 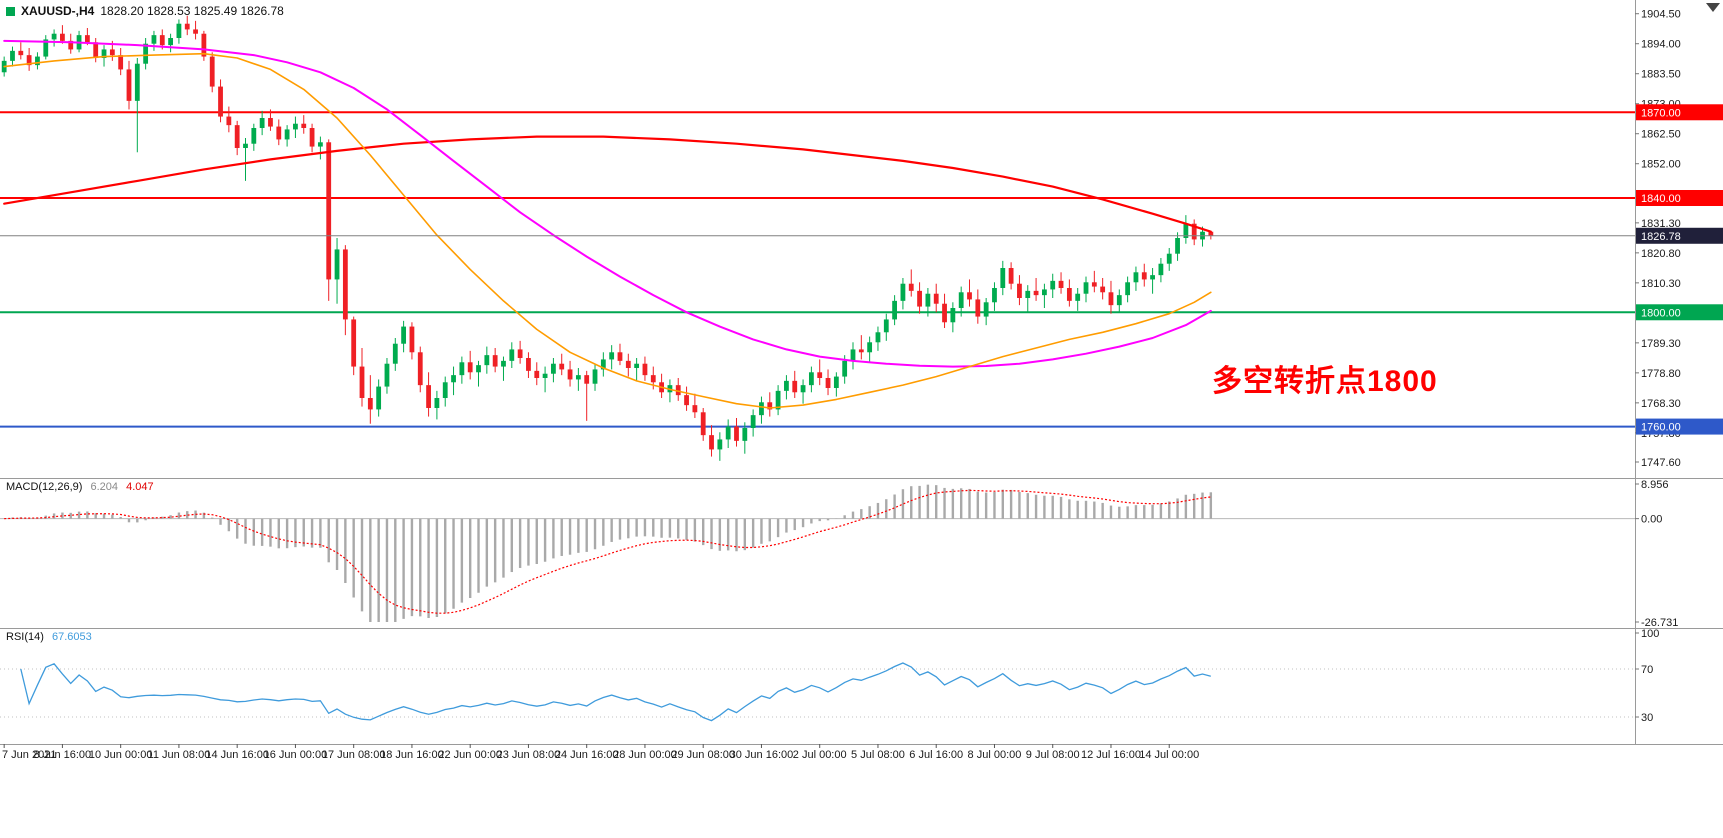 What do you see at coordinates (192, 11) in the screenshot?
I see `ohlc-readout: 1828.20 1828.53 1825.49 1826.78` at bounding box center [192, 11].